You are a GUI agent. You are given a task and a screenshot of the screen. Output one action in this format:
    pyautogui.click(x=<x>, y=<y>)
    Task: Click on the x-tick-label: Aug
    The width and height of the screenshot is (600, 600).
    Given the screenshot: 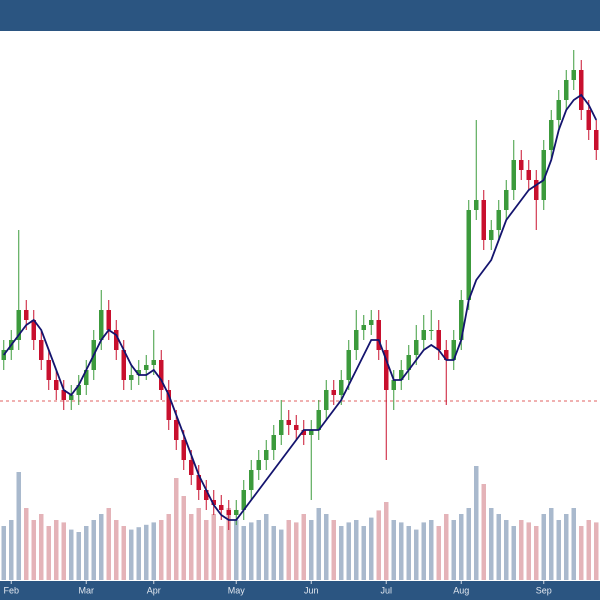 What is the action you would take?
    pyautogui.click(x=461, y=590)
    